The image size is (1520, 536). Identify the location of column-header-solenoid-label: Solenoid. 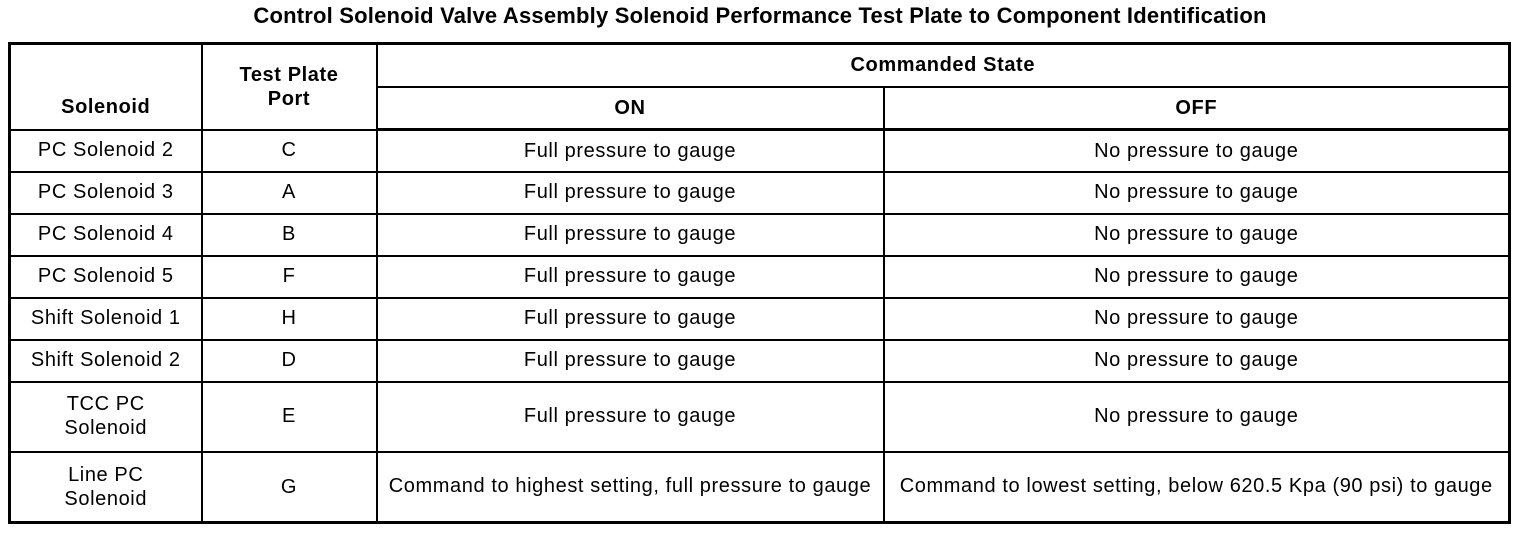
(106, 107).